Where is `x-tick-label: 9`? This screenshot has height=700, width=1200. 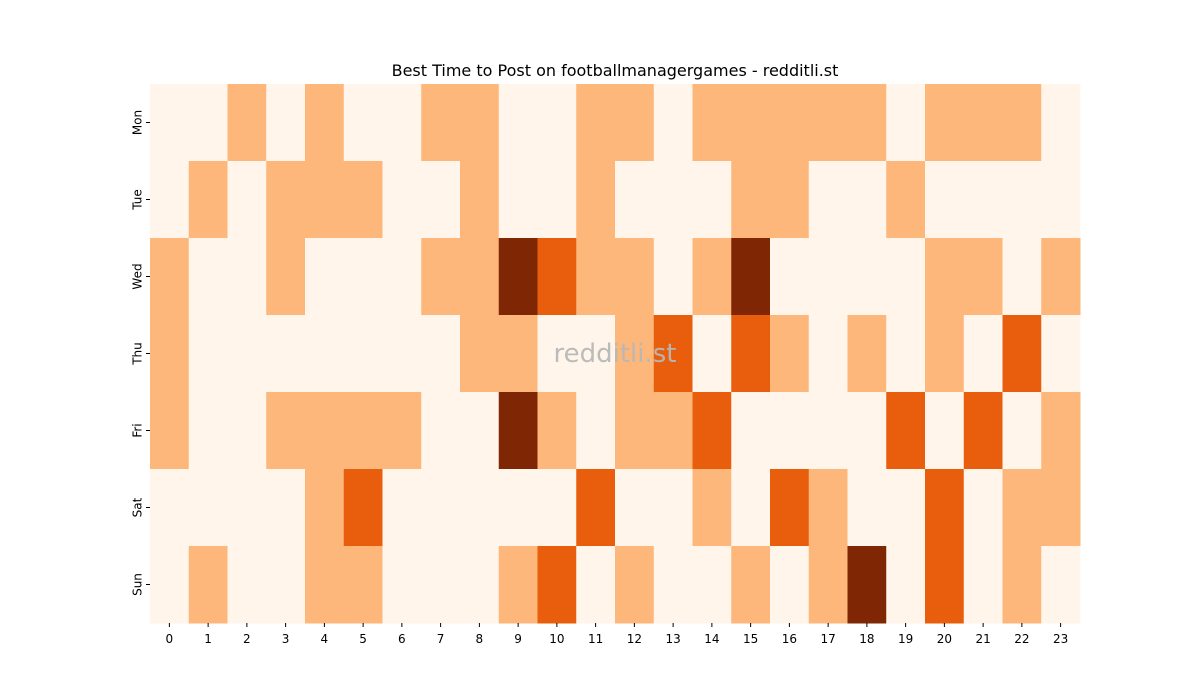
x-tick-label: 9 is located at coordinates (518, 639).